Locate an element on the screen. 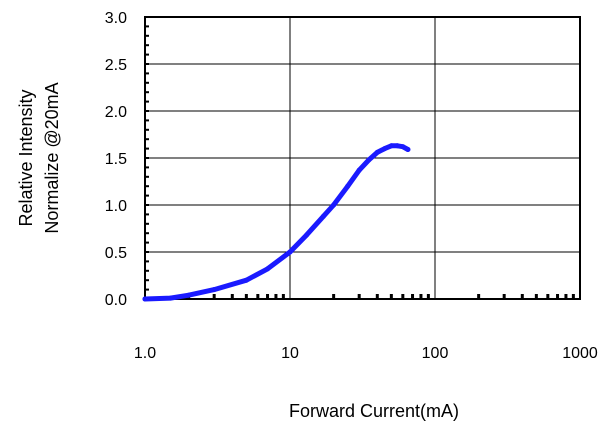 This screenshot has width=612, height=427. x-tick-labels: 1.0 10 100 1000 is located at coordinates (366, 353).